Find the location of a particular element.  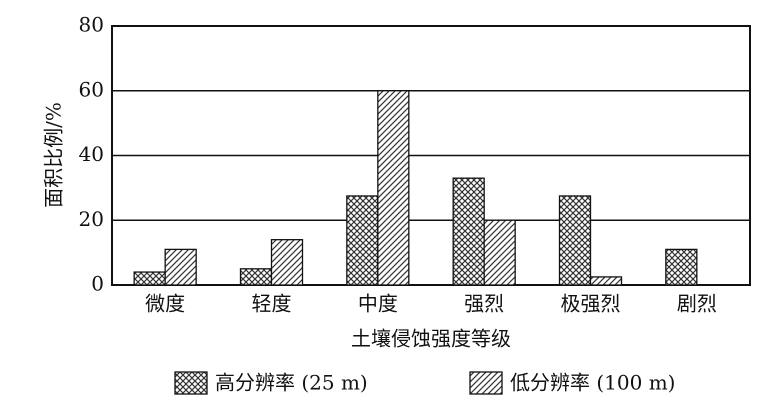

legend-label: 低分辨率 (100 m) is located at coordinates (592, 383).